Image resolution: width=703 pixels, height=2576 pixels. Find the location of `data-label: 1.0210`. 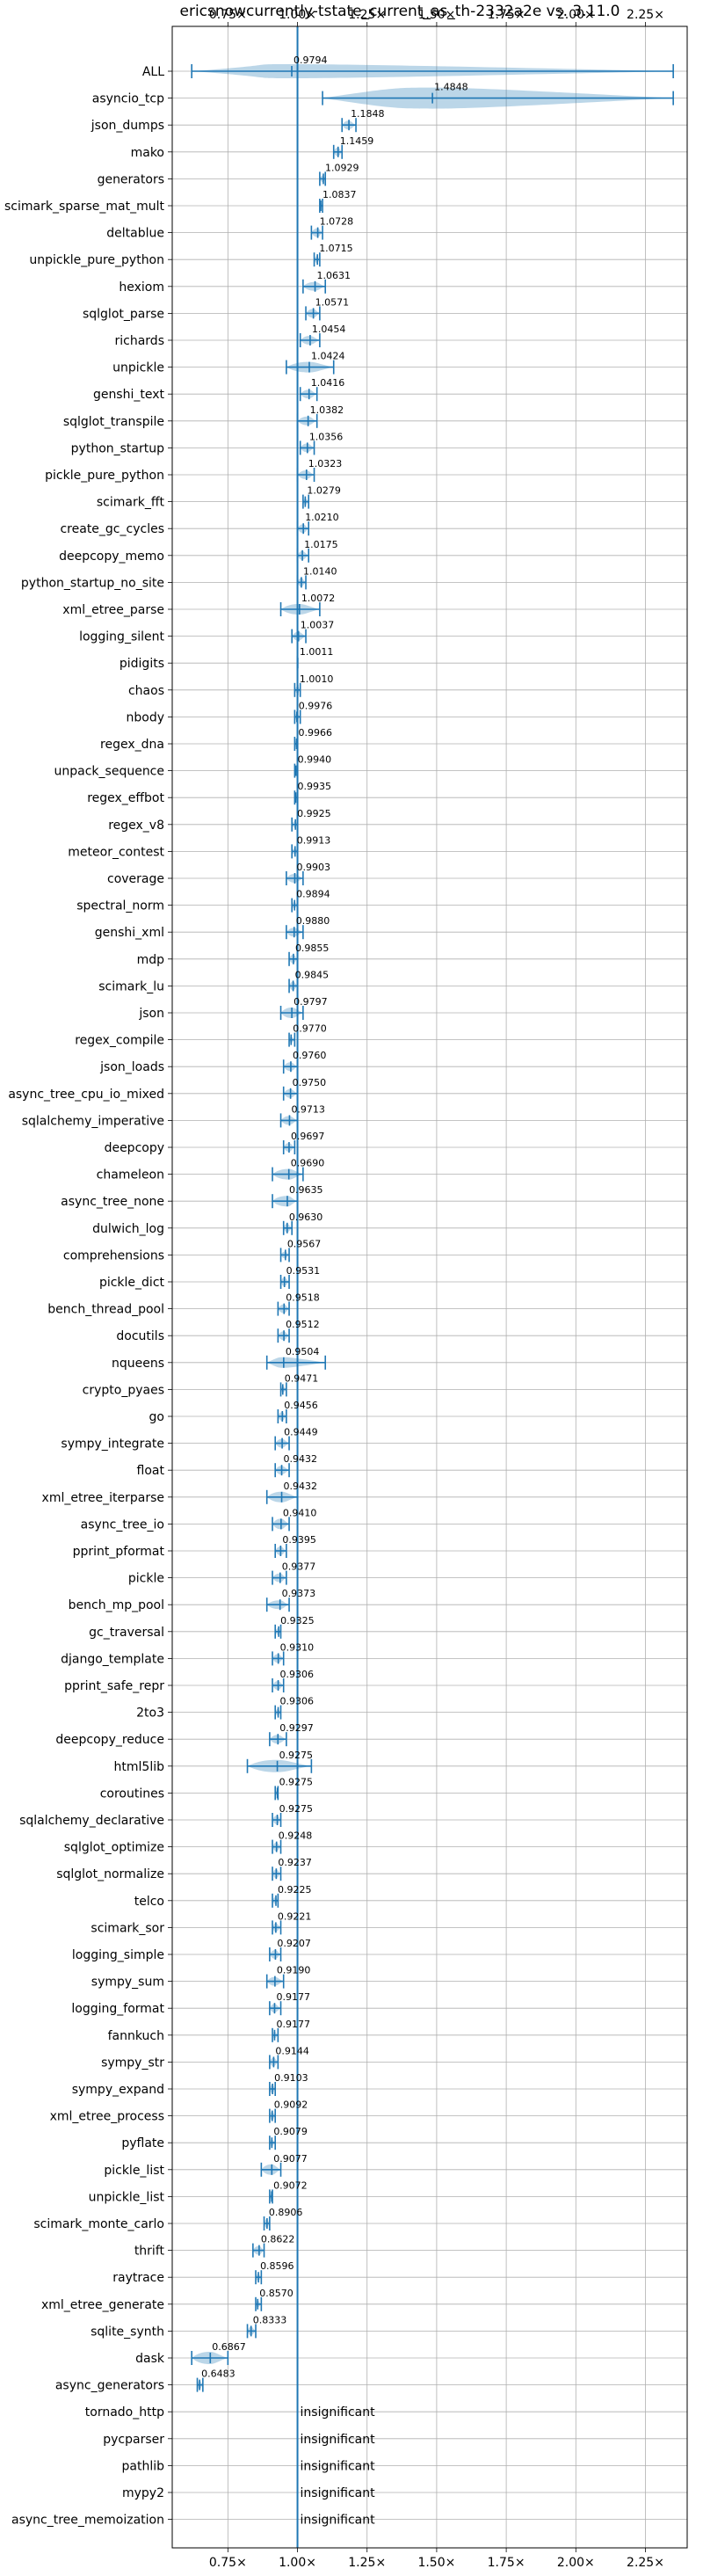

data-label: 1.0210 is located at coordinates (322, 517).